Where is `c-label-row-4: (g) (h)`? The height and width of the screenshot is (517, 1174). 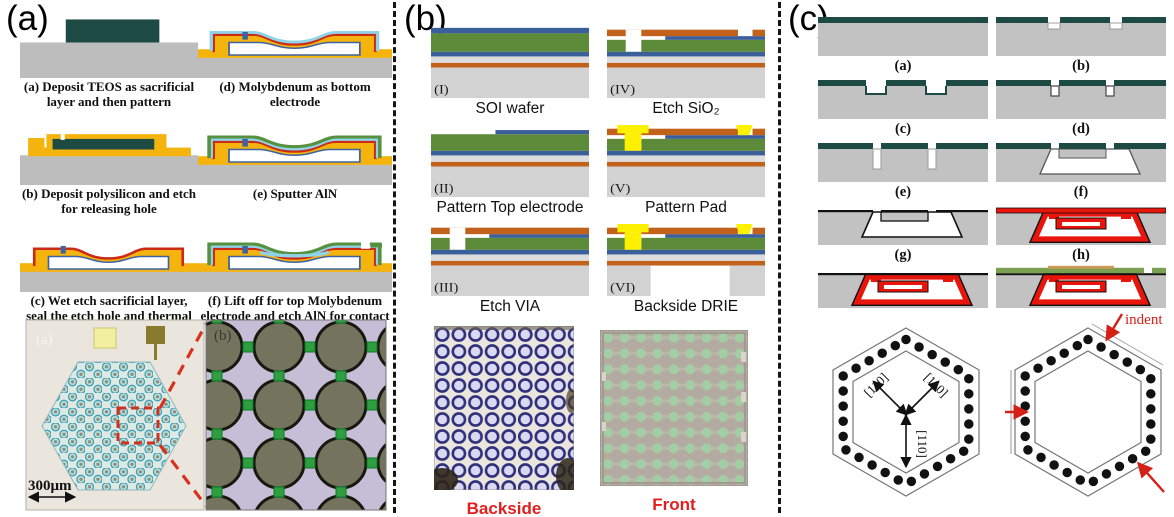 c-label-row-4: (g) (h) is located at coordinates (992, 255).